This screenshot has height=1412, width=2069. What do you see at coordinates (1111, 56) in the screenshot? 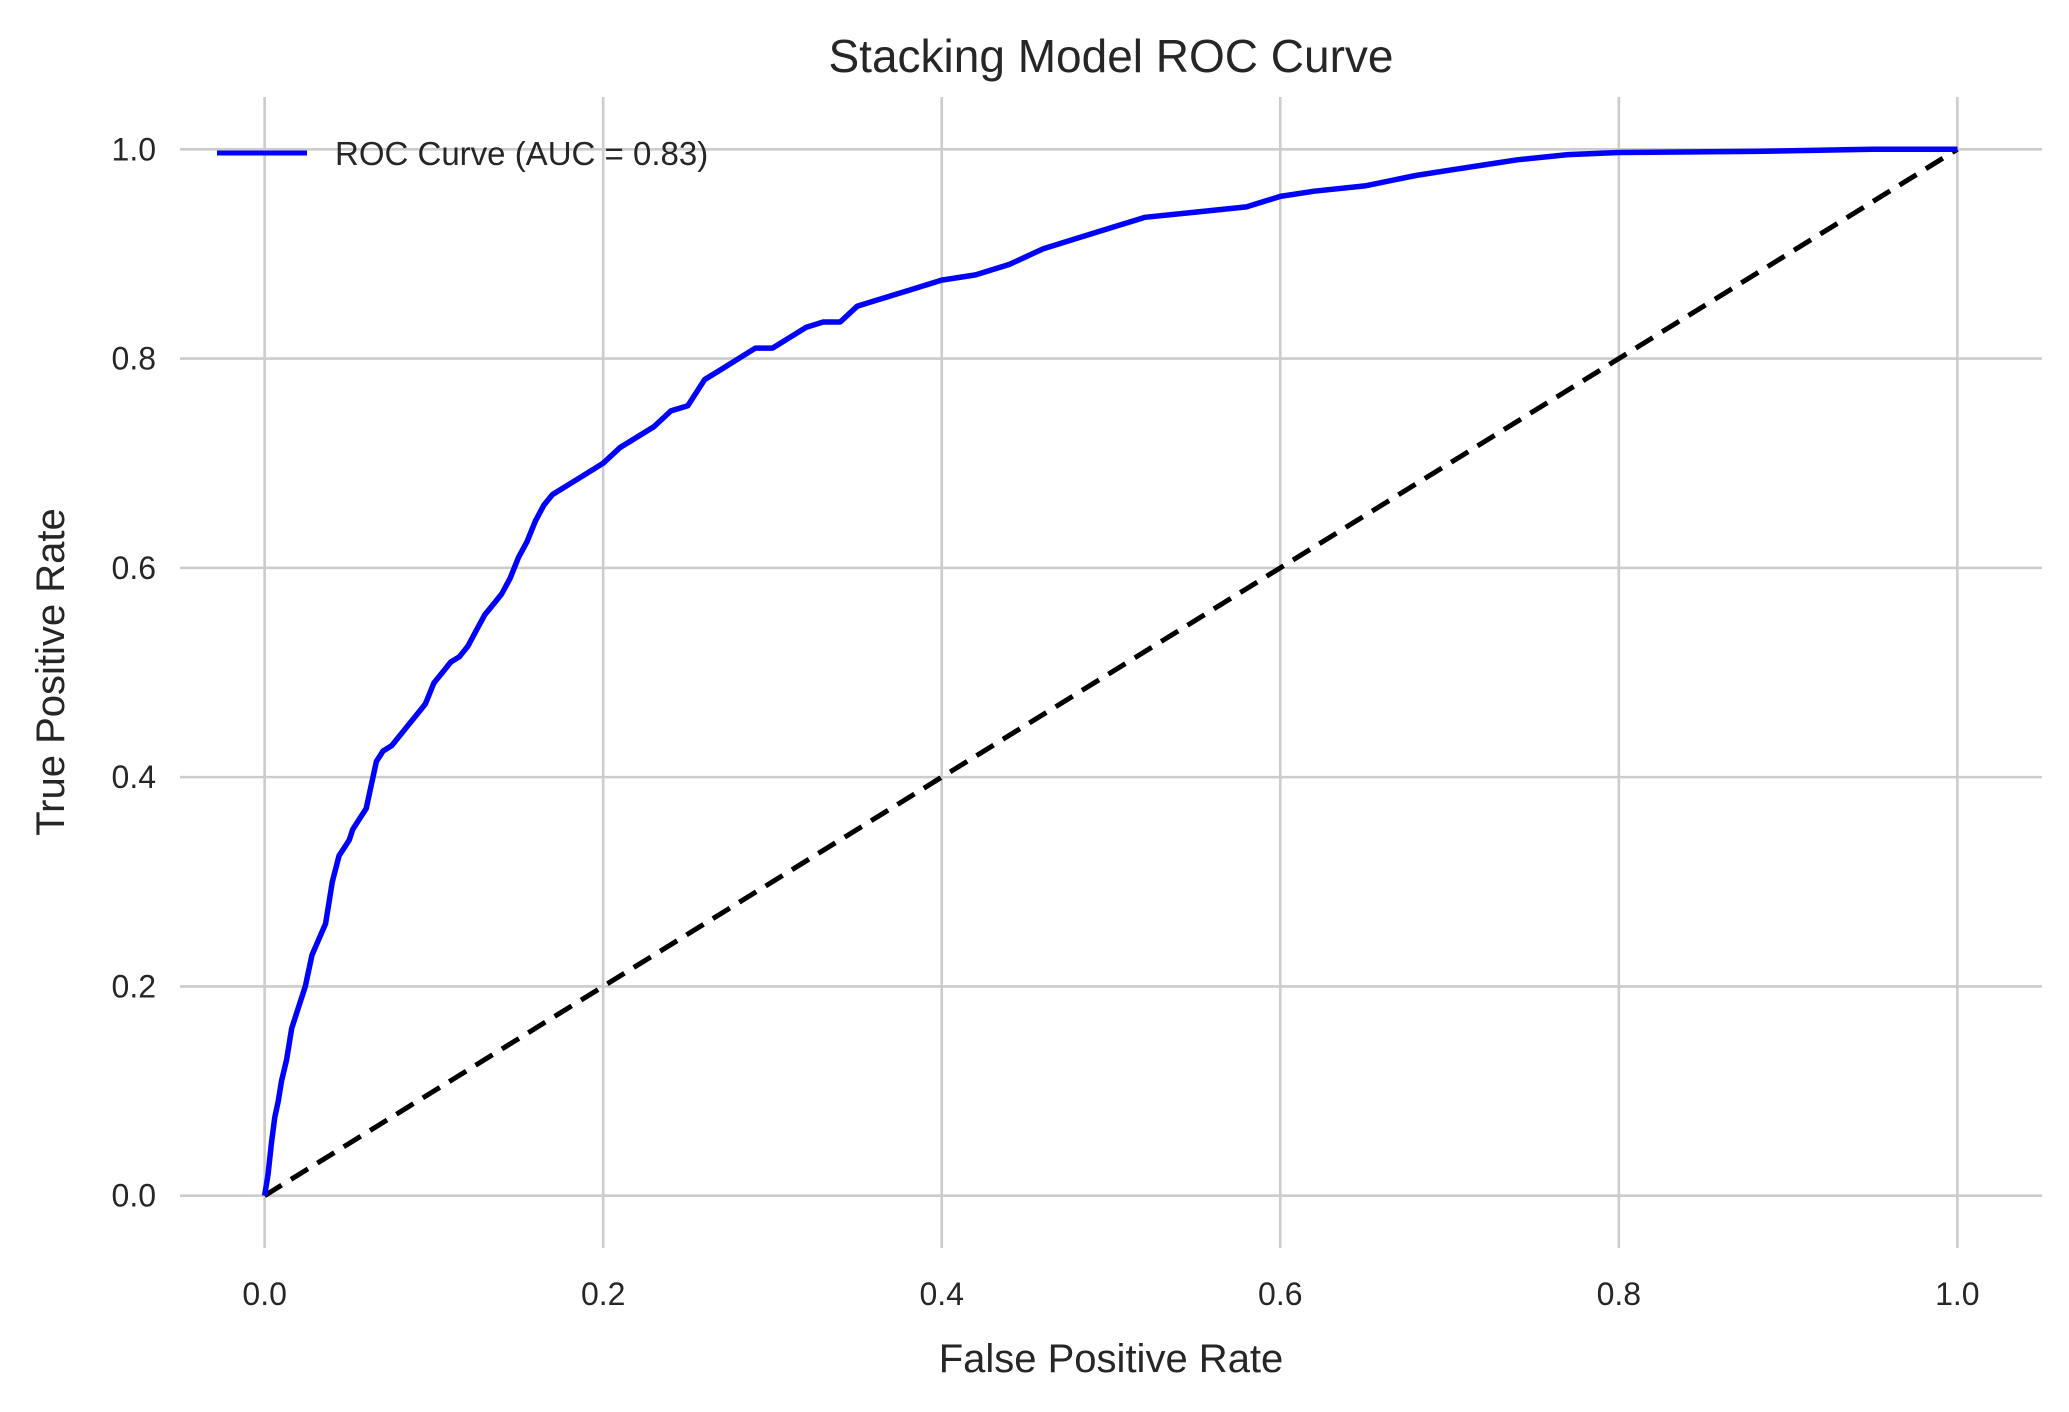
I see `chart-title: Stacking Model ROC Curve` at bounding box center [1111, 56].